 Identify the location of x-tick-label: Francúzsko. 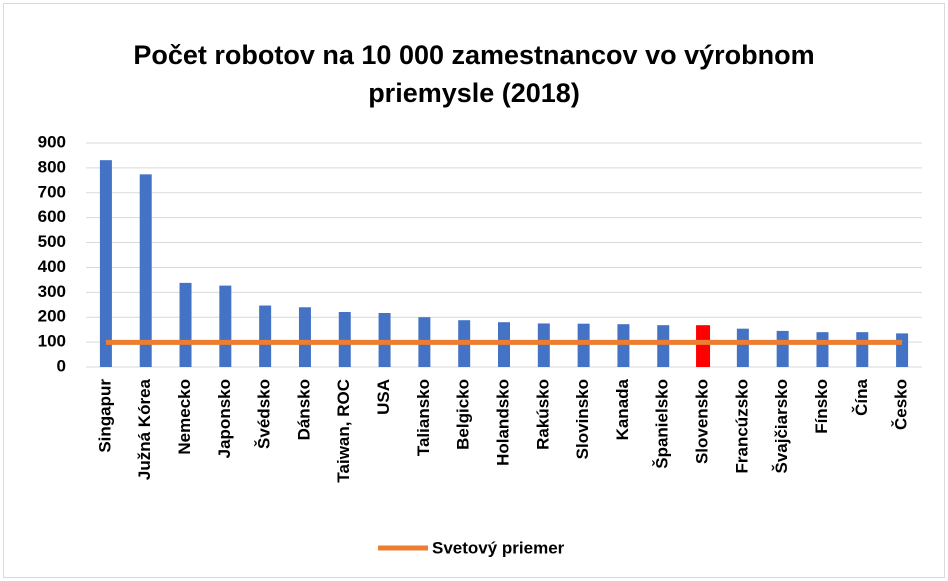
(741, 426).